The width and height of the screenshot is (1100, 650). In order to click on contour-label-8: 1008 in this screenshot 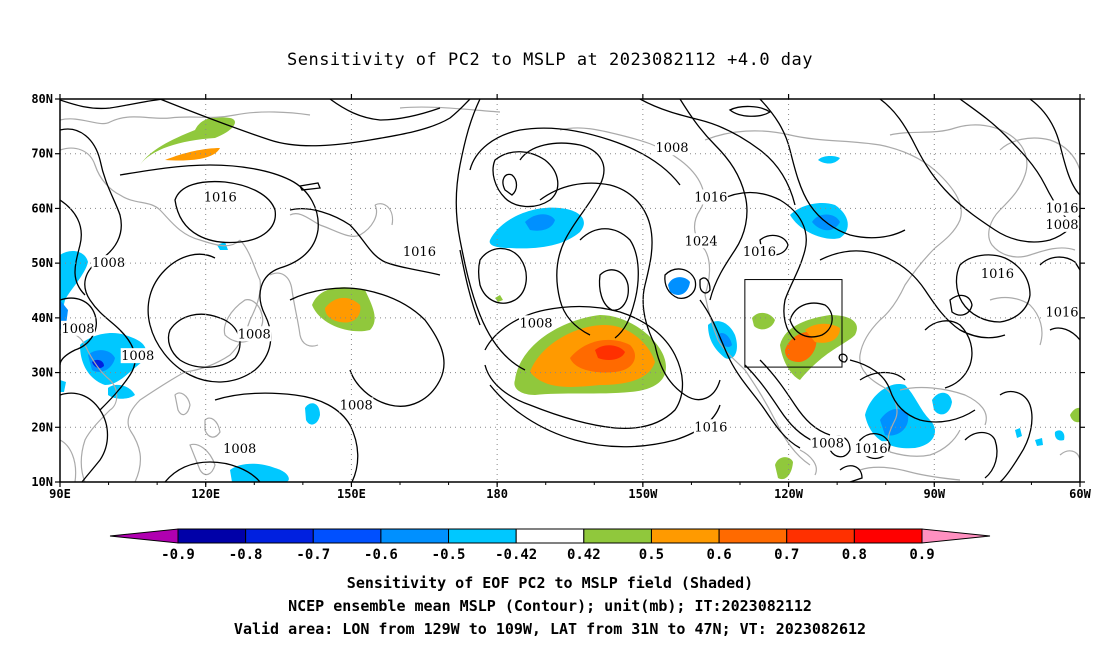, I will do `click(1062, 224)`.